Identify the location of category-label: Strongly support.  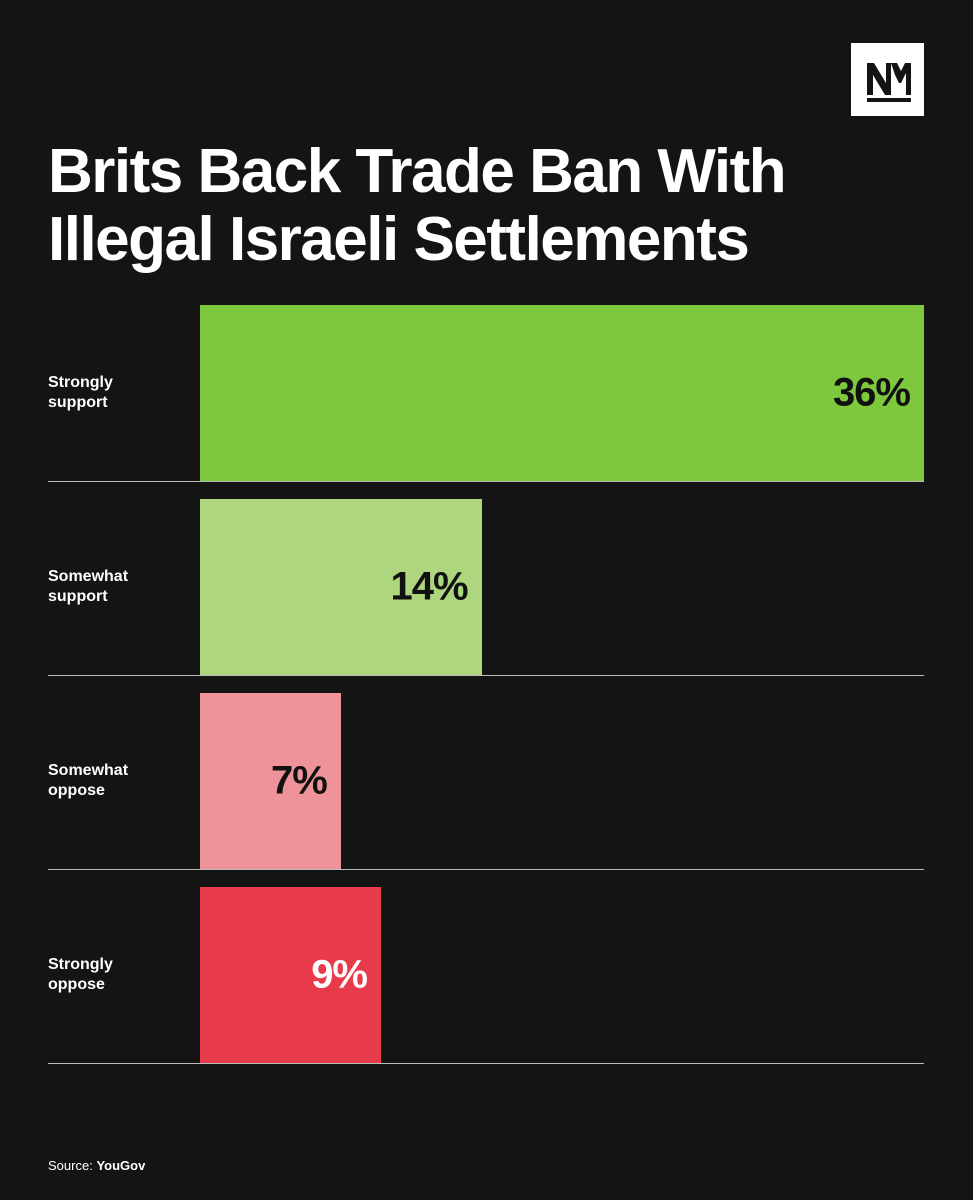
(80, 392).